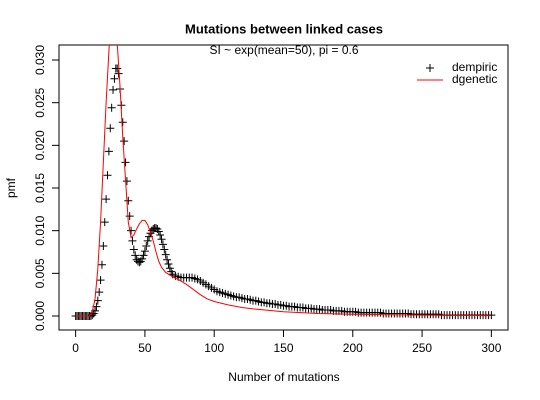 The image size is (540, 400). Describe the element at coordinates (283, 348) in the screenshot. I see `x-tick-label: 150` at that location.